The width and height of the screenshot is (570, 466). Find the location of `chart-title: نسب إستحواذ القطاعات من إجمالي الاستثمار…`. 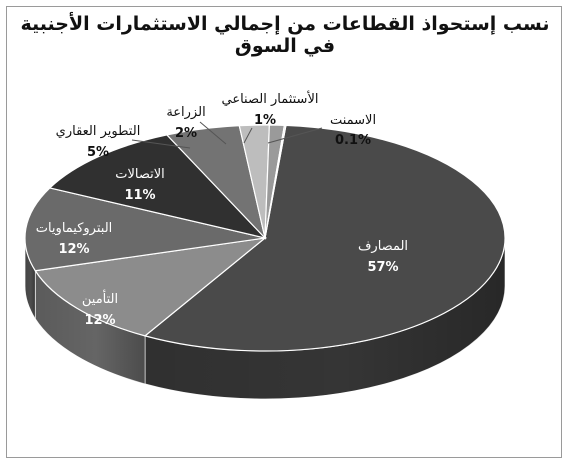

chart-title: نسب إستحواذ القطاعات من إجمالي الاستثمار… is located at coordinates (285, 35).